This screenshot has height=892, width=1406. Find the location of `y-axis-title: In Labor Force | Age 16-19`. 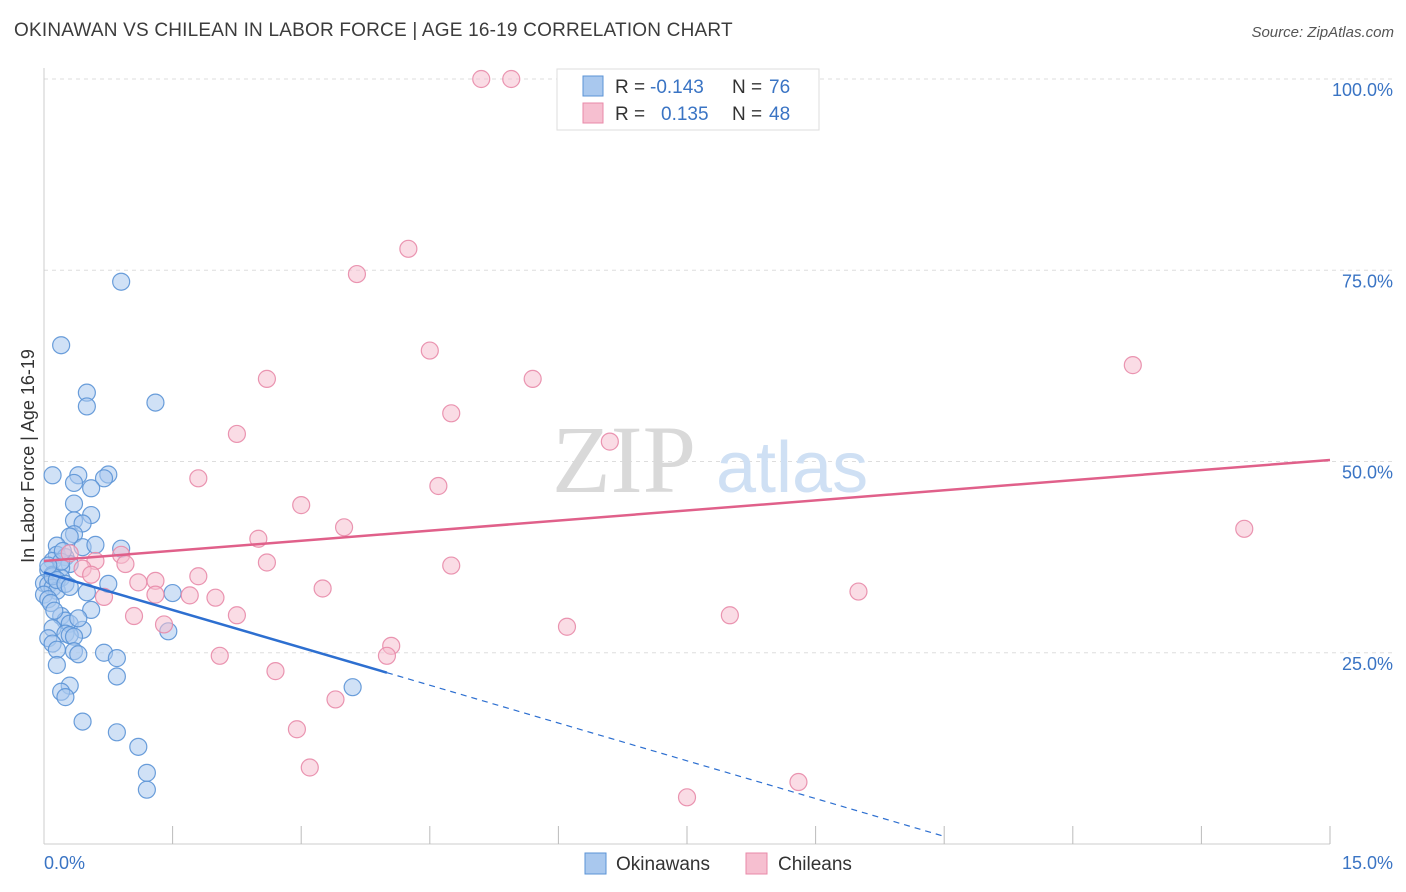

y-axis-title: In Labor Force | Age 16-19 is located at coordinates (28, 456).